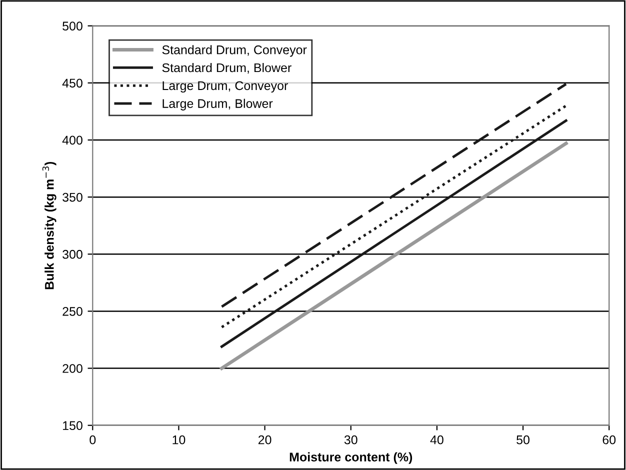 Image resolution: width=626 pixels, height=470 pixels. I want to click on y-tick-label: 250, so click(72, 311).